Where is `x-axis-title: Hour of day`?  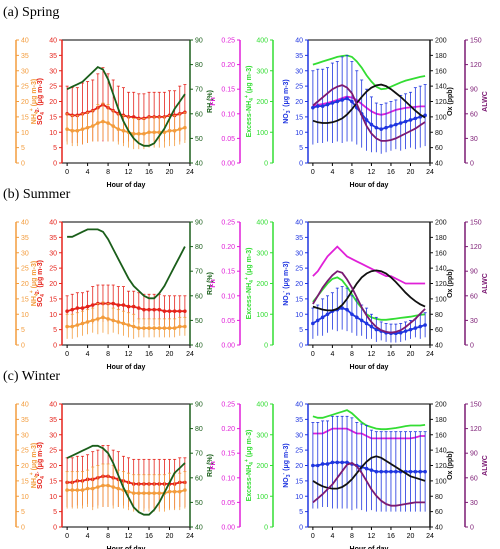
x-axis-title: Hour of day is located at coordinates (369, 185).